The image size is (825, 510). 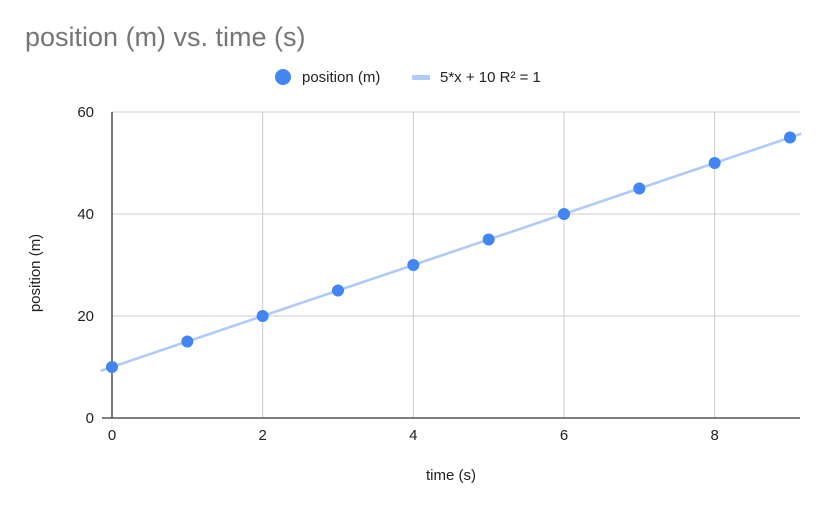 What do you see at coordinates (451, 475) in the screenshot?
I see `x-axis-title: time (s)` at bounding box center [451, 475].